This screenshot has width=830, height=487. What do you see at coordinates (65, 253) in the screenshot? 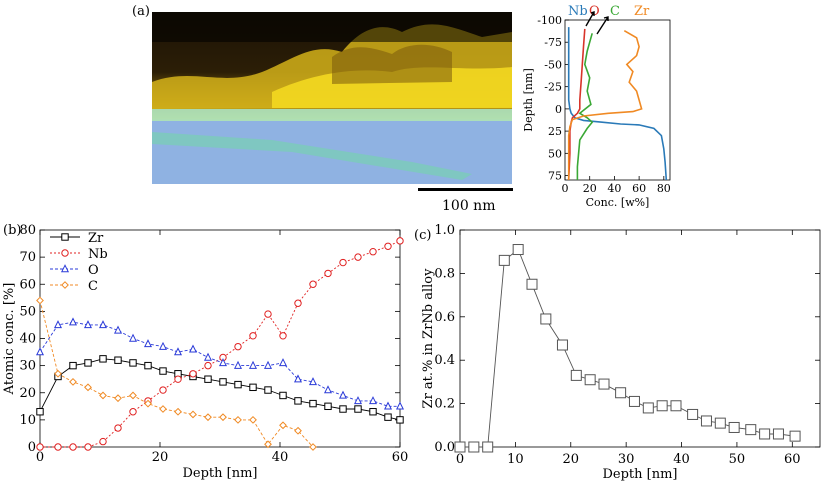
I see `legend-marker-nb` at bounding box center [65, 253].